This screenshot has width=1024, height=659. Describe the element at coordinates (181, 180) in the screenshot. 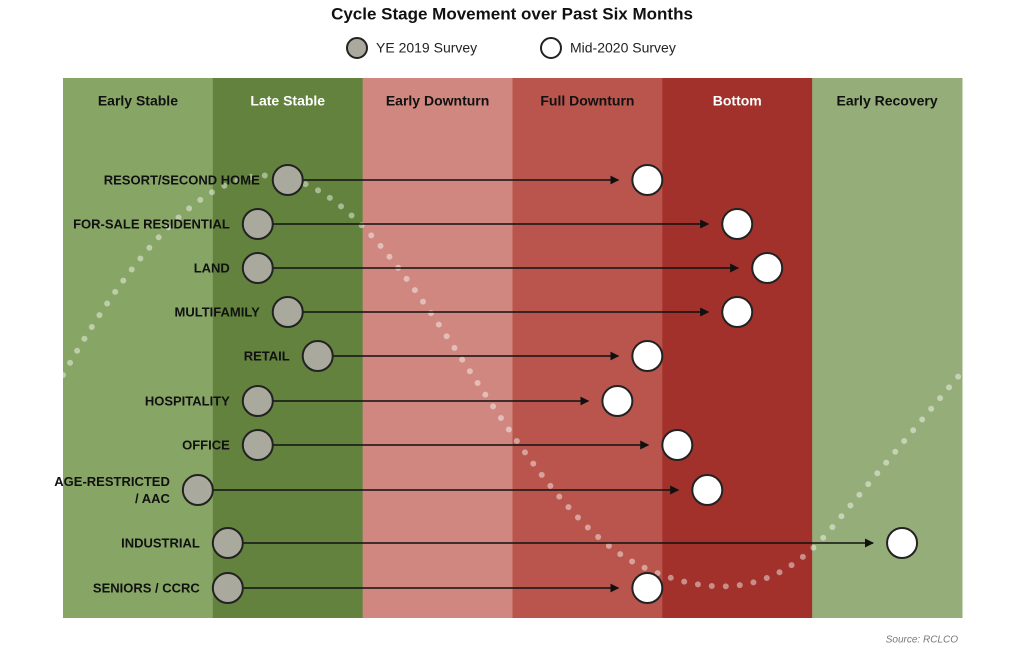

I see `category-label: RESORT/SECOND HOME` at that location.